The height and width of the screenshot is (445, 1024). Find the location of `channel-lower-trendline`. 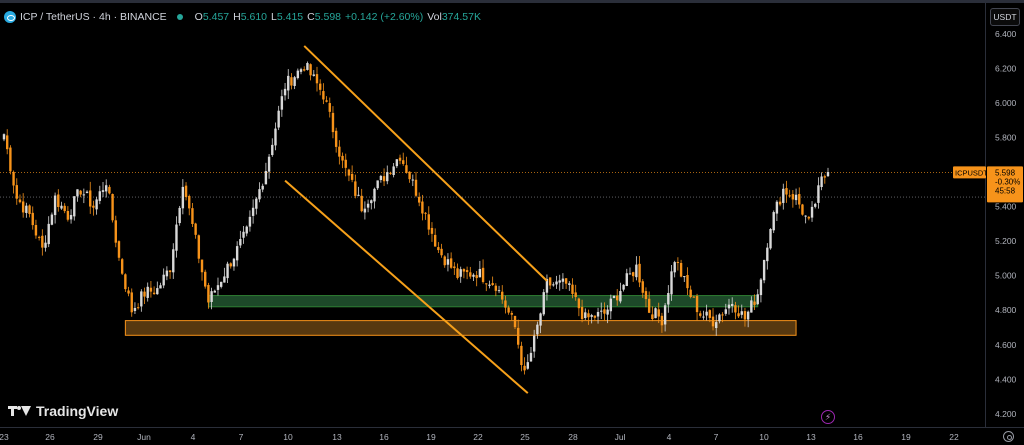

channel-lower-trendline is located at coordinates (406, 286).